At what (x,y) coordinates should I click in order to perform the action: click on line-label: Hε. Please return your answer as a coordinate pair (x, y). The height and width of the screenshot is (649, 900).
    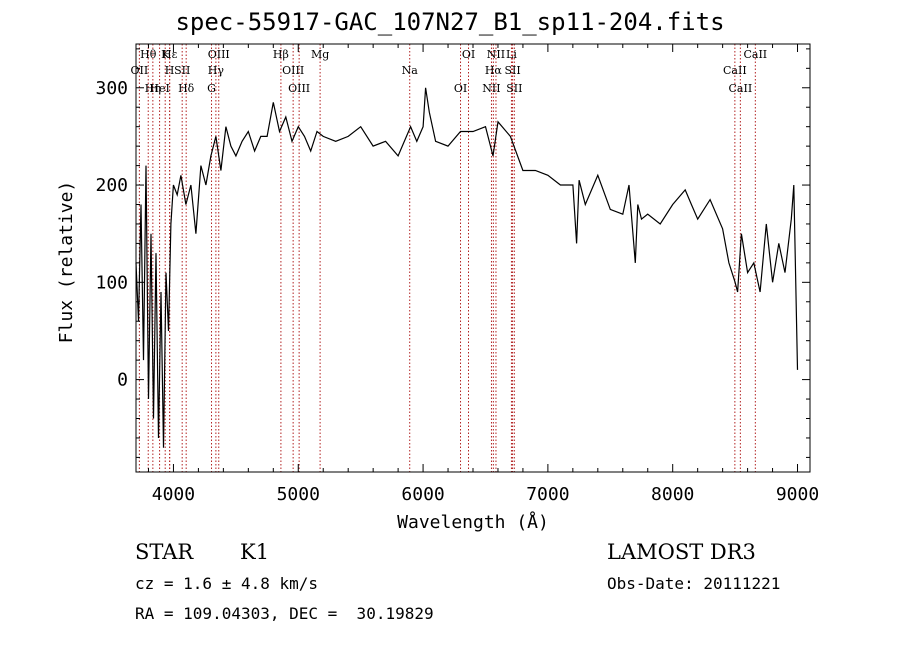
    Looking at the image, I should click on (170, 54).